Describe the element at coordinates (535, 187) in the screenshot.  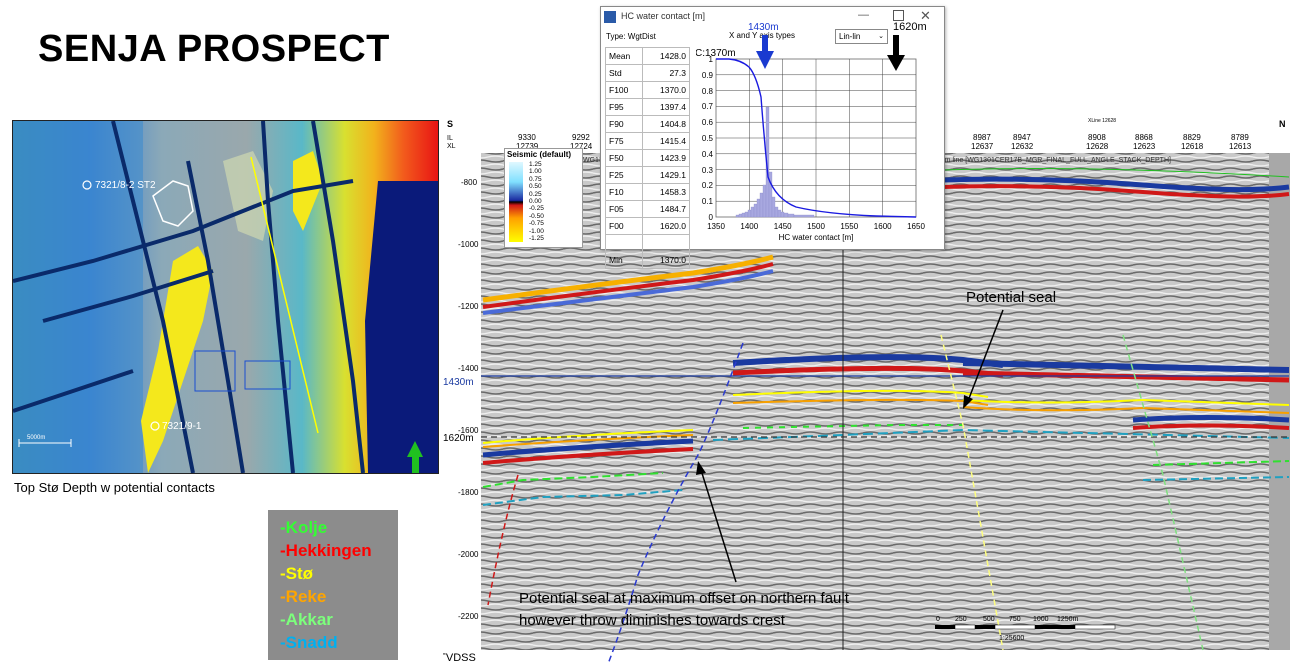
I see `colorbar-tick: 0.50` at that location.